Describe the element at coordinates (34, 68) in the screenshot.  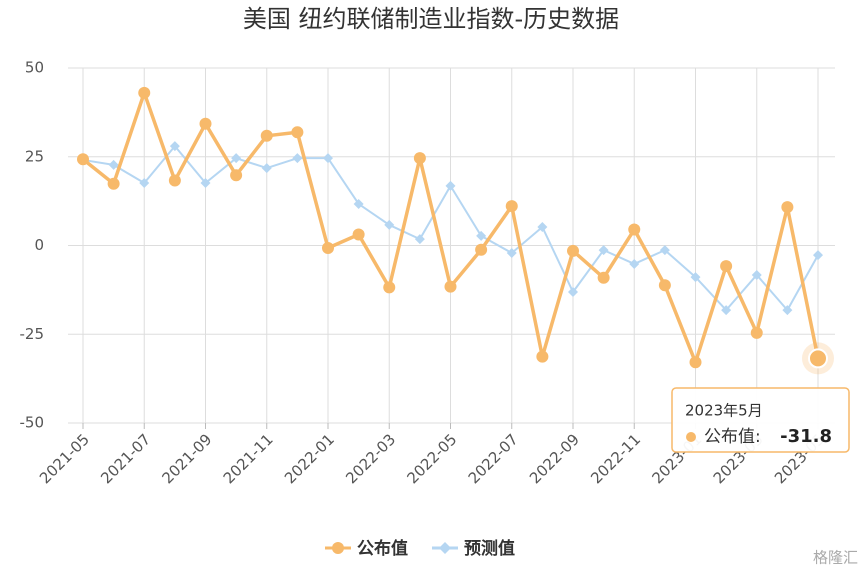
I see `y-tick-label: 50` at that location.